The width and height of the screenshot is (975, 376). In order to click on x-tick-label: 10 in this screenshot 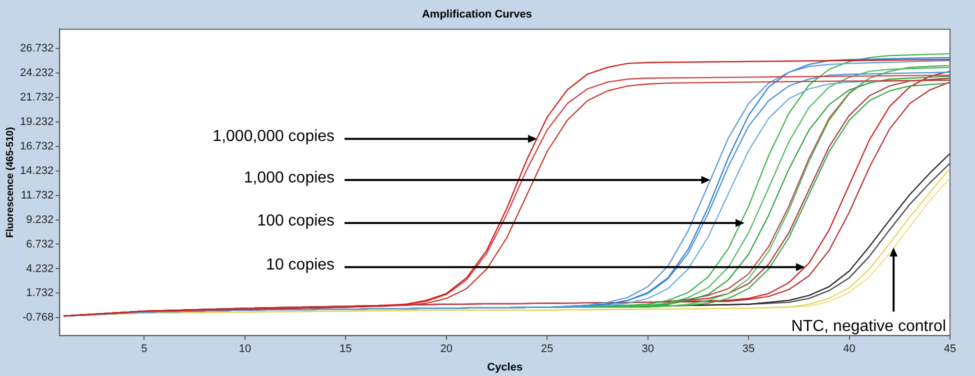, I will do `click(245, 349)`.